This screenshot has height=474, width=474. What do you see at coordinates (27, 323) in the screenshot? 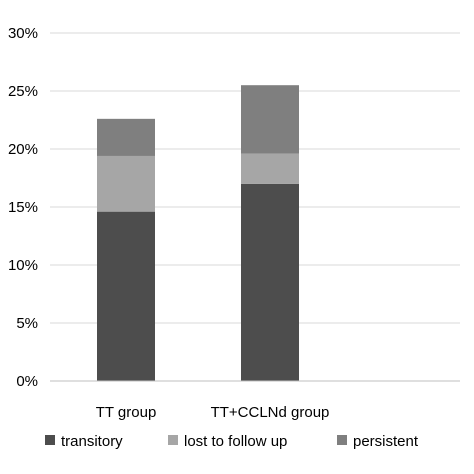
I see `y-tick-label: 5%` at bounding box center [27, 323].